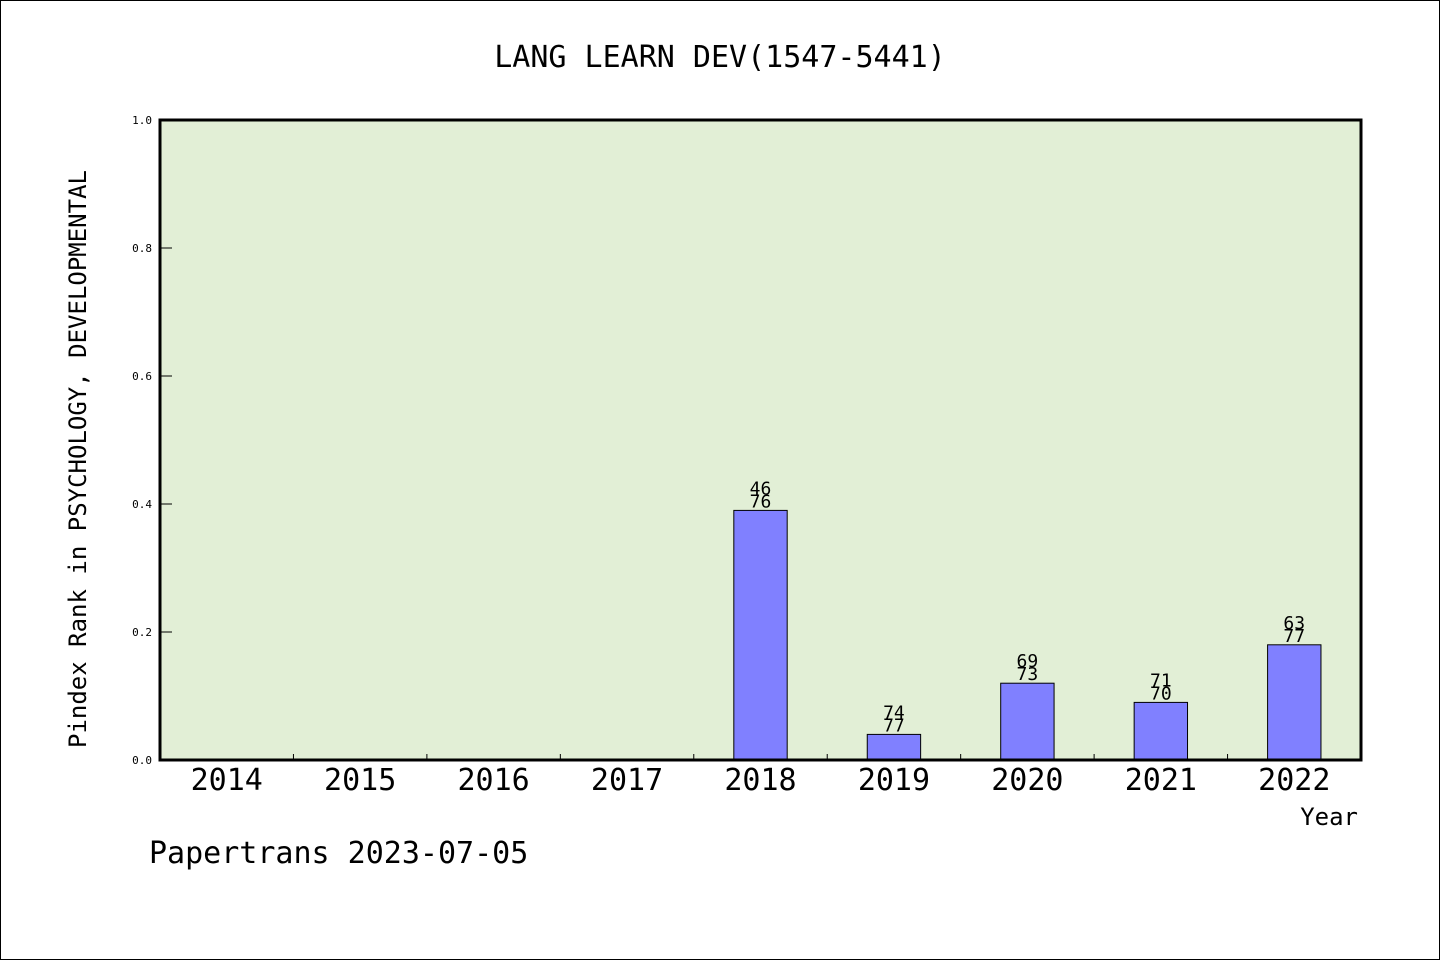 The image size is (1440, 964). Describe the element at coordinates (720, 57) in the screenshot. I see `chart-title: LANG LEARN DEV(1547-5441)` at that location.